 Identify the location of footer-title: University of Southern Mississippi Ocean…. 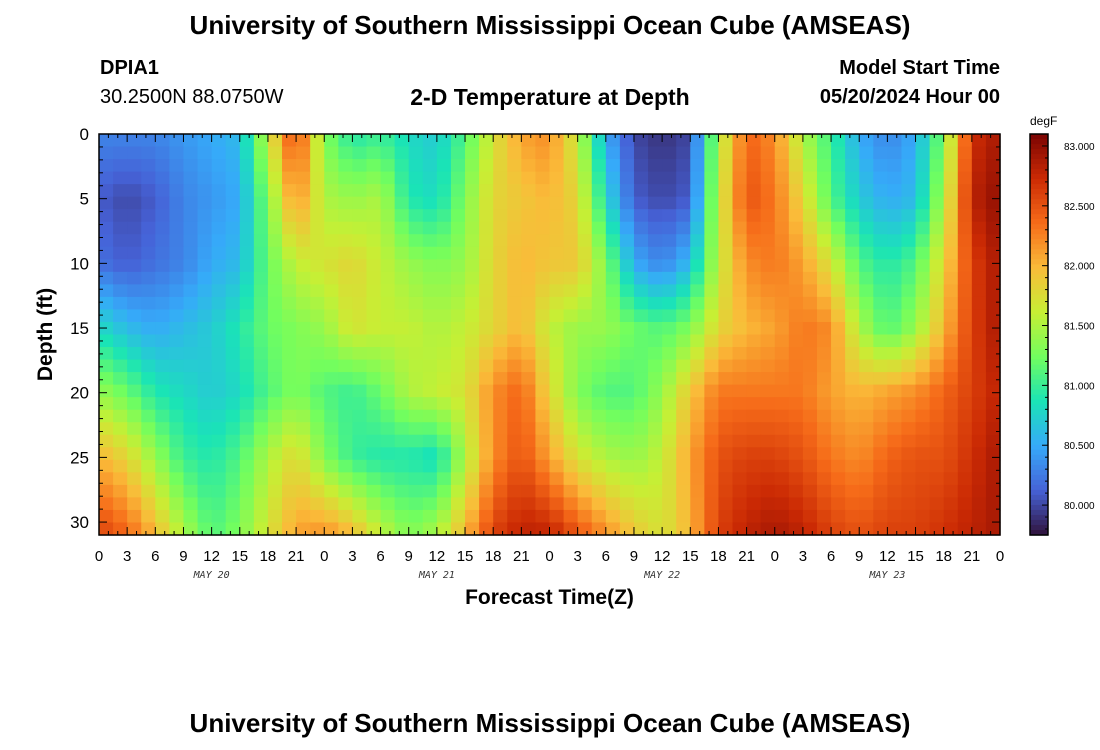
(550, 723).